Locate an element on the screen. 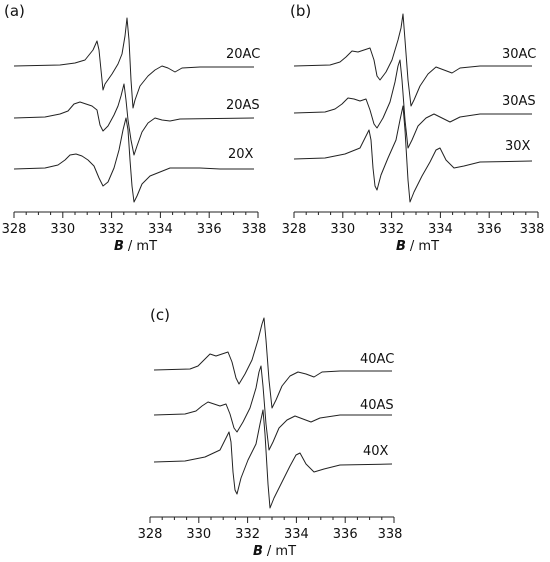 This screenshot has width=550, height=562. x-ticks-c is located at coordinates (272, 520).